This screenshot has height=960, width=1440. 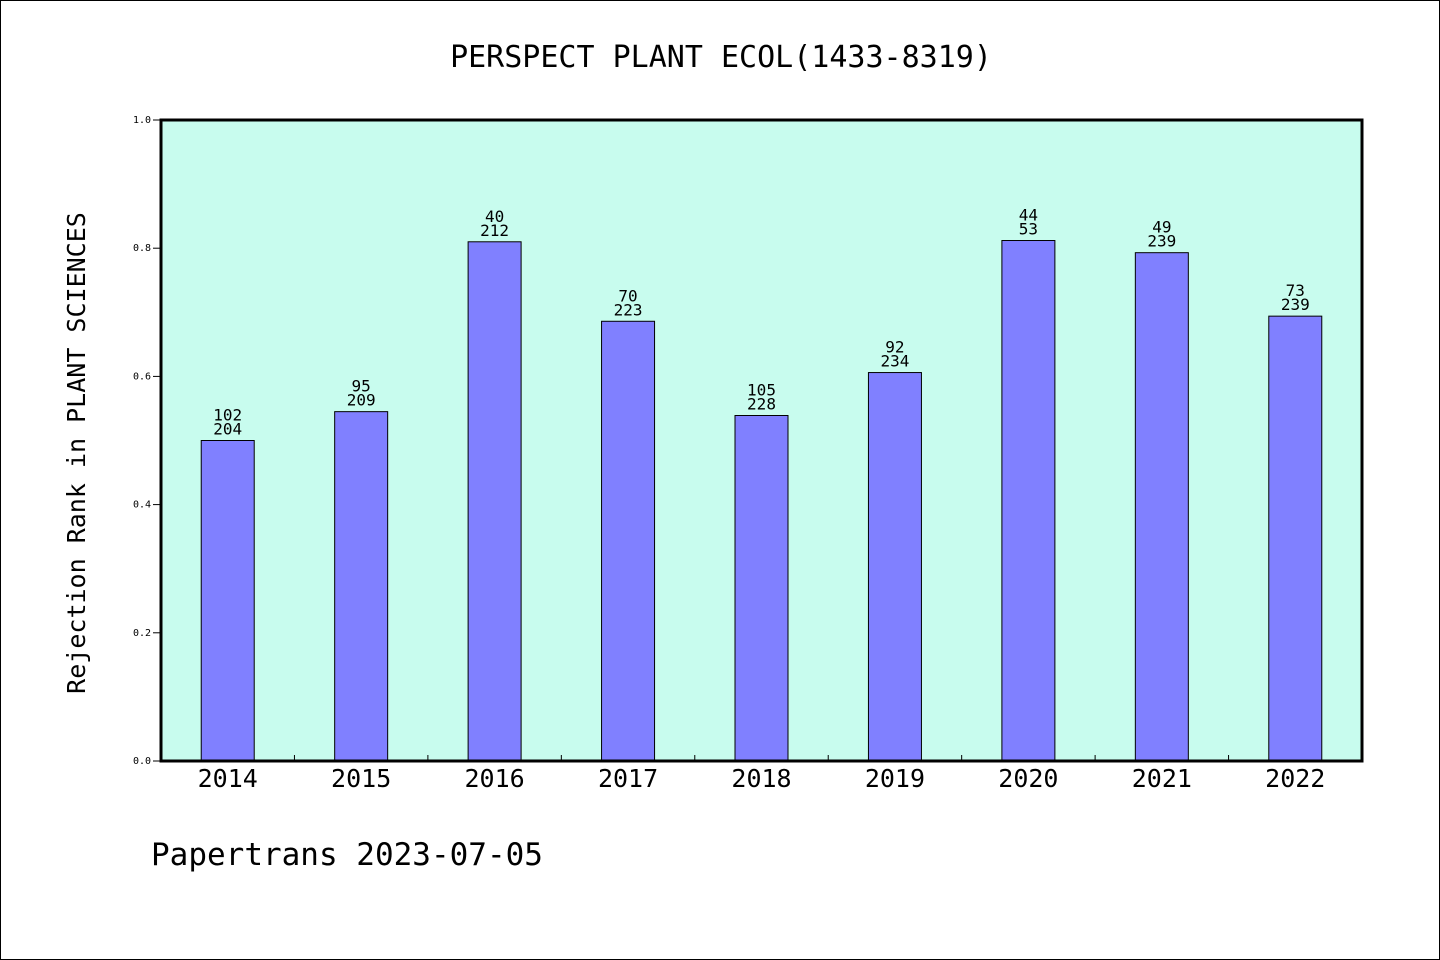 What do you see at coordinates (1028, 215) in the screenshot?
I see `bar-label-top: 44` at bounding box center [1028, 215].